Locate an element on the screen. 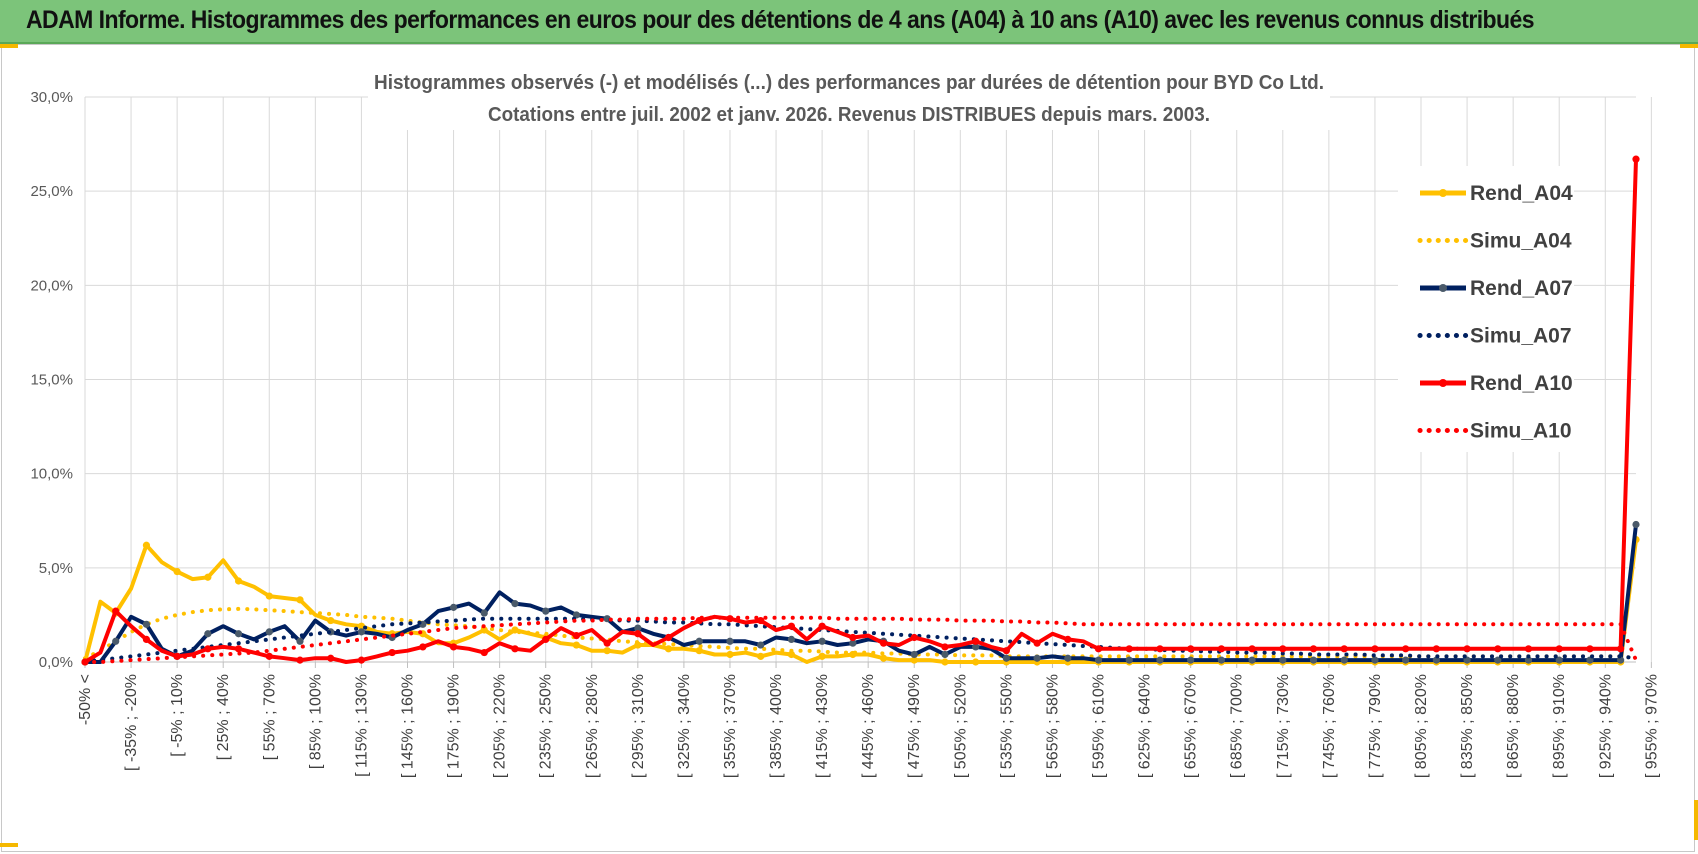 This screenshot has width=1698, height=854. x-tick-label: [ 265% ; 280% is located at coordinates (592, 726).